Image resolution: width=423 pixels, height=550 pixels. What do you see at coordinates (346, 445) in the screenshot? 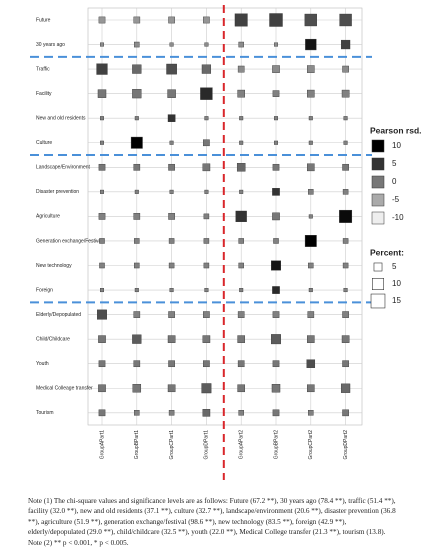
I see `x-tick-label: GroupDPart2` at bounding box center [346, 445].